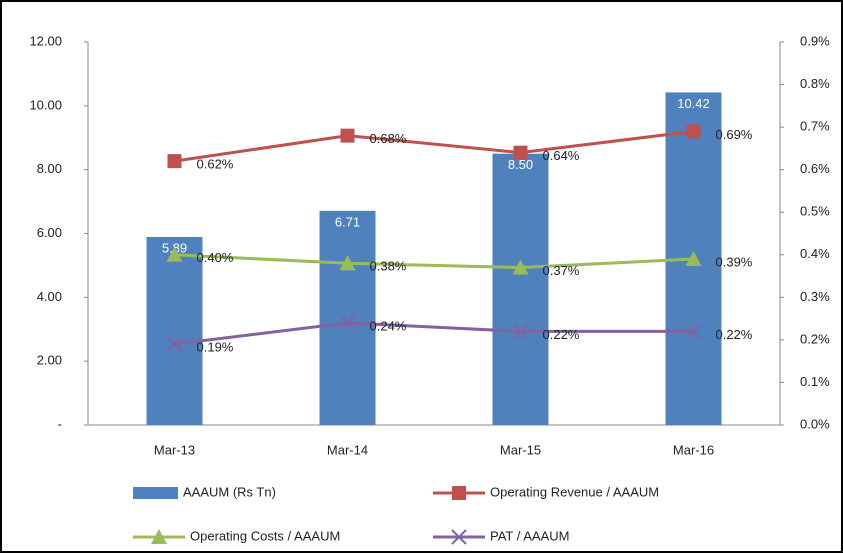 The image size is (843, 553). I want to click on legend-swatch, so click(155, 493).